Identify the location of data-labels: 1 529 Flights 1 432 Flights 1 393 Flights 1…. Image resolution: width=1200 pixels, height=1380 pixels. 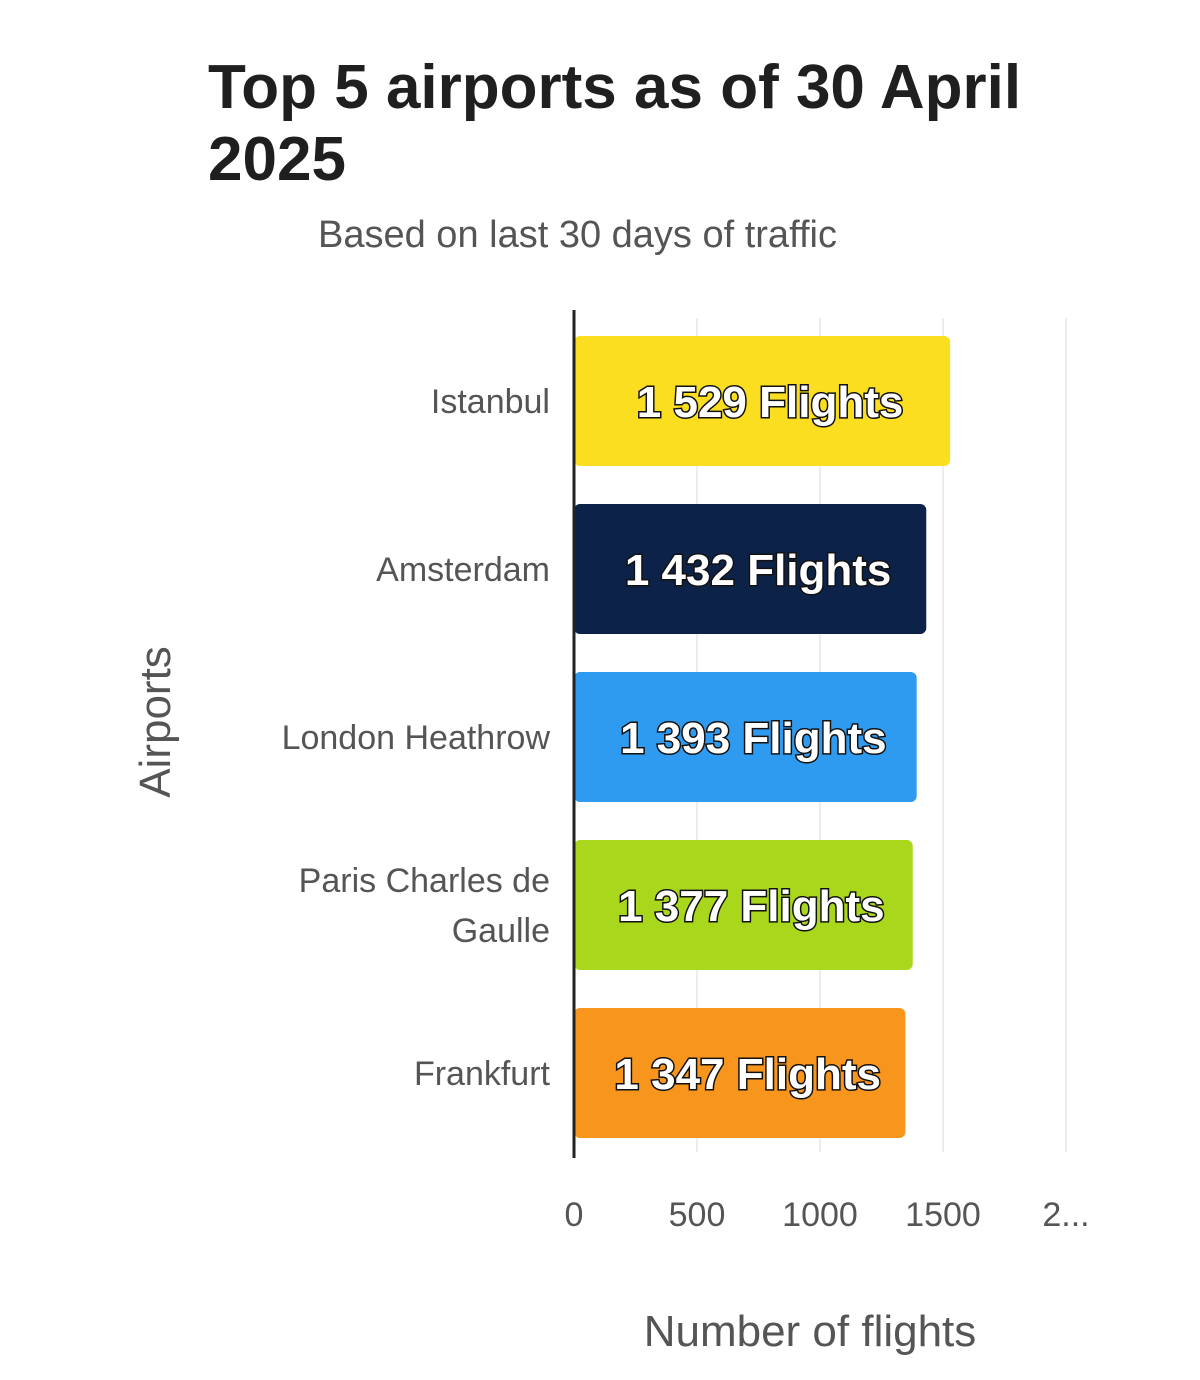
(759, 739).